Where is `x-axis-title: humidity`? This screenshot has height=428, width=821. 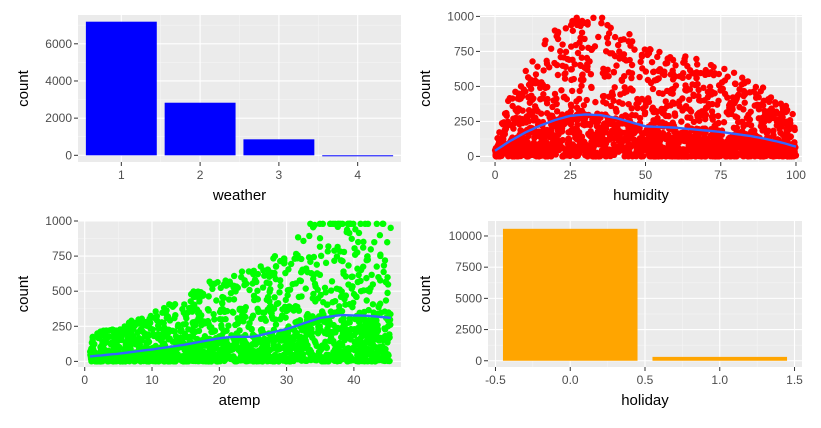
x-axis-title: humidity is located at coordinates (641, 195).